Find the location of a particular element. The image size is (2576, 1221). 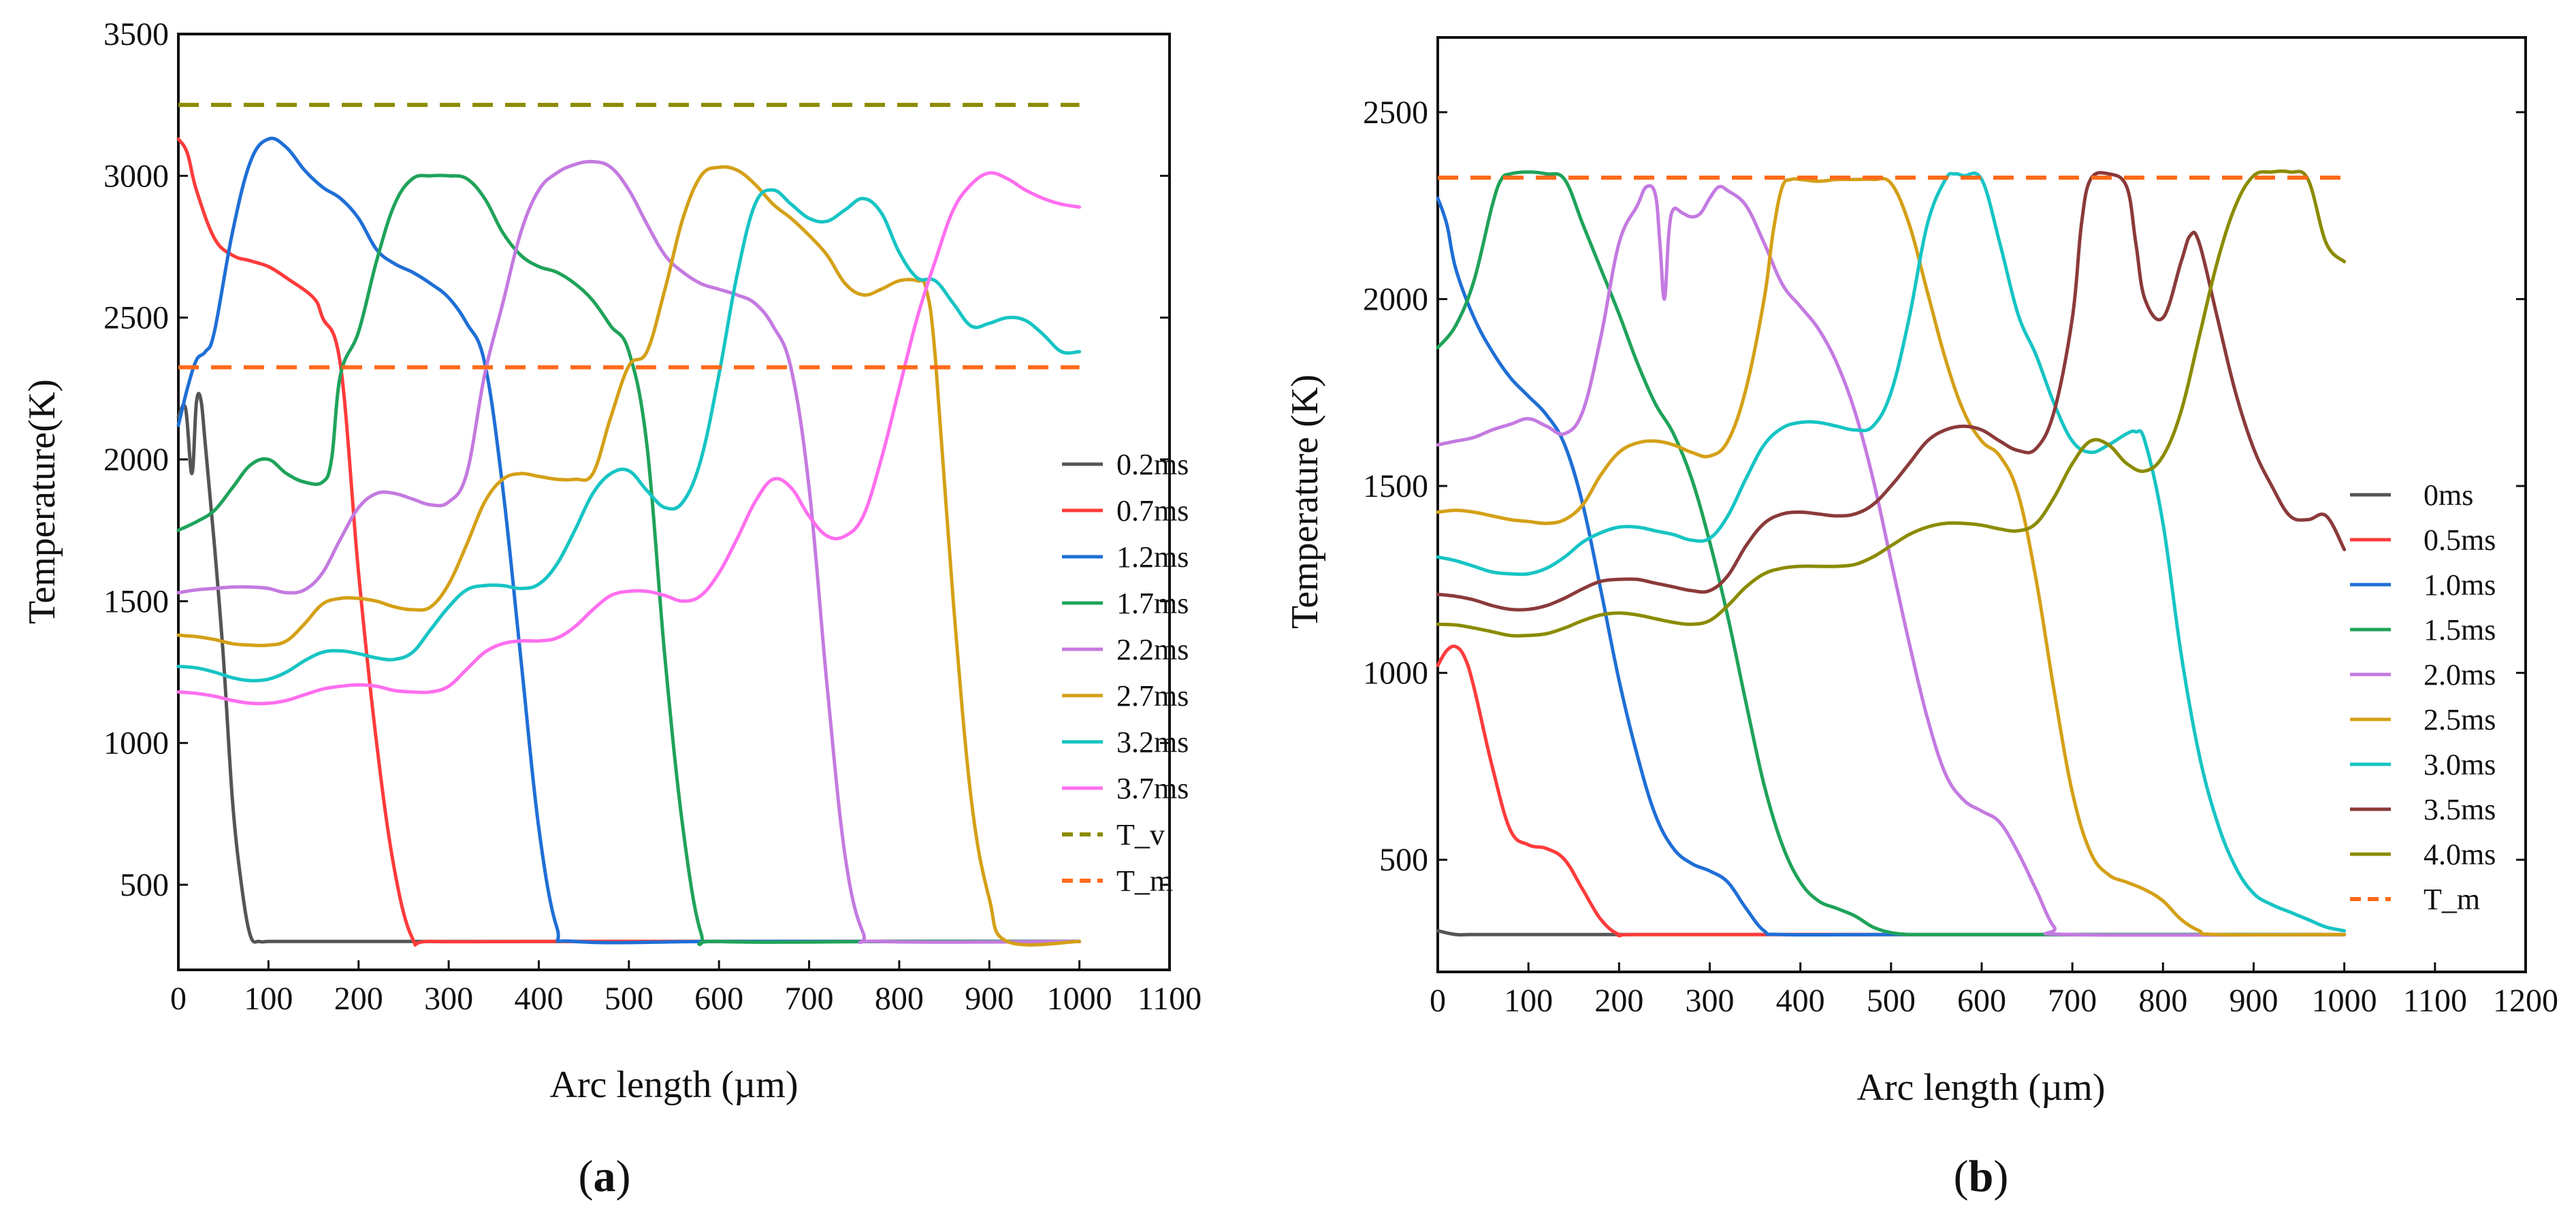

panel-b-x-tick-label: 1000 is located at coordinates (2345, 1001).